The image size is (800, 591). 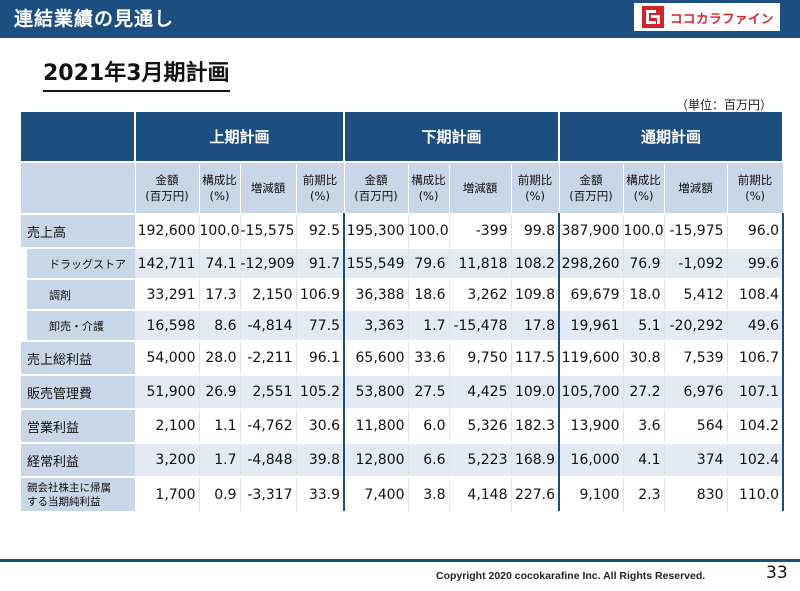 I want to click on table-cell: 374, so click(x=696, y=459).